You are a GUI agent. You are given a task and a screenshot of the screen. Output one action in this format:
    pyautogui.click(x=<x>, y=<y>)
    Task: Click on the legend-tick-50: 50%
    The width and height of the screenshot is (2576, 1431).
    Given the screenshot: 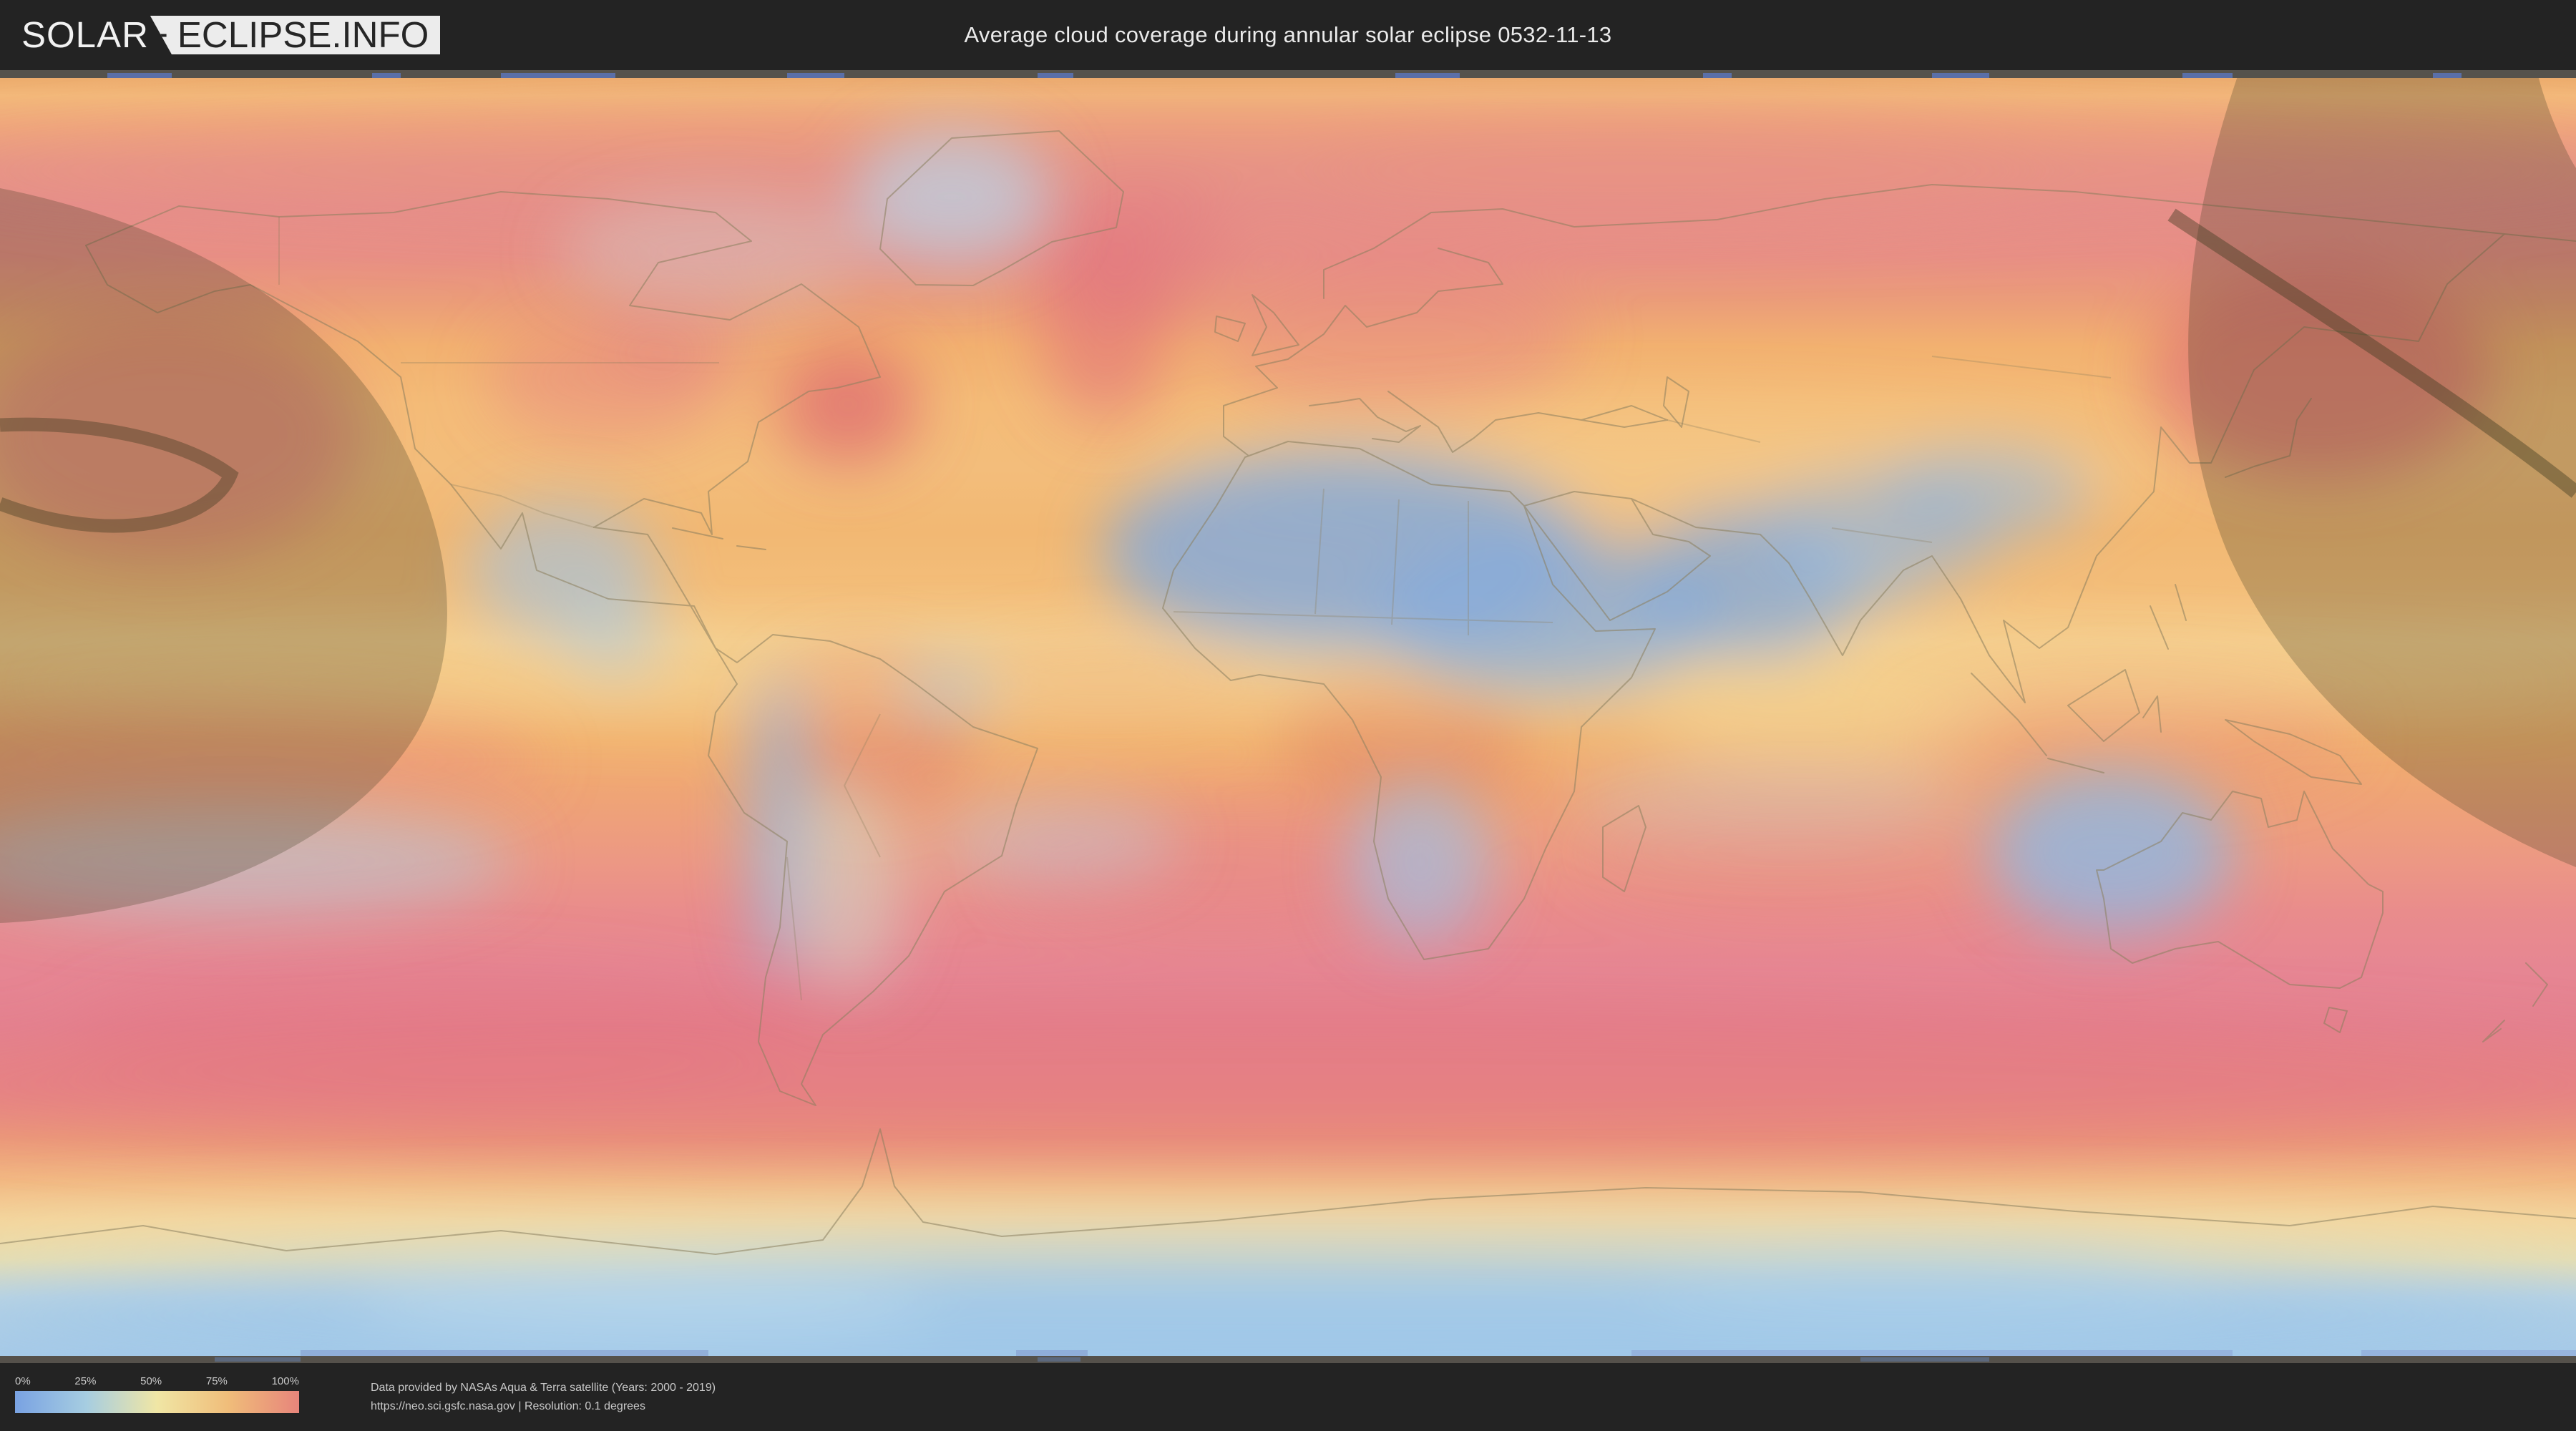 What is the action you would take?
    pyautogui.click(x=151, y=1381)
    